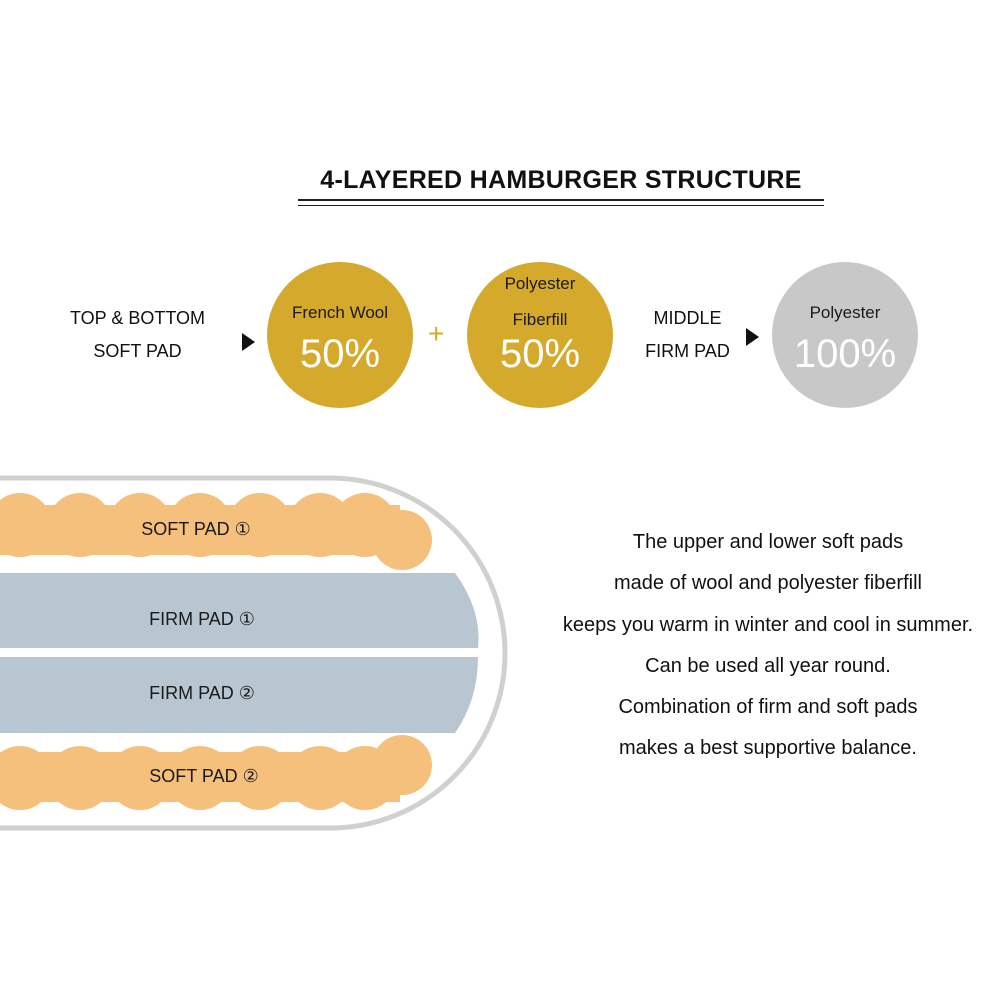  What do you see at coordinates (540, 283) in the screenshot?
I see `fiberfill-name-line1: Polyester` at bounding box center [540, 283].